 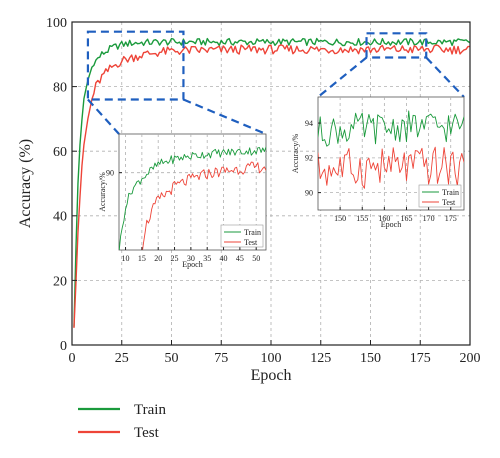 What do you see at coordinates (320, 358) in the screenshot?
I see `x-tick-label: 125` at bounding box center [320, 358].